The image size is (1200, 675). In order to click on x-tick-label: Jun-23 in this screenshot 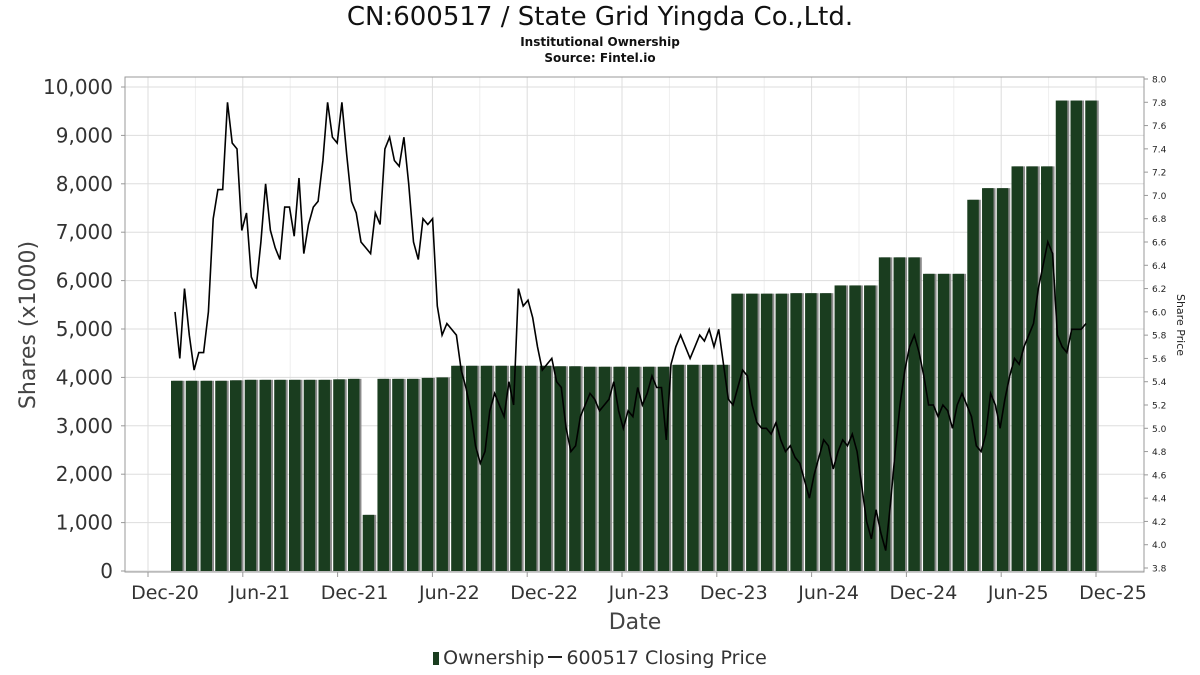, I will do `click(639, 593)`.